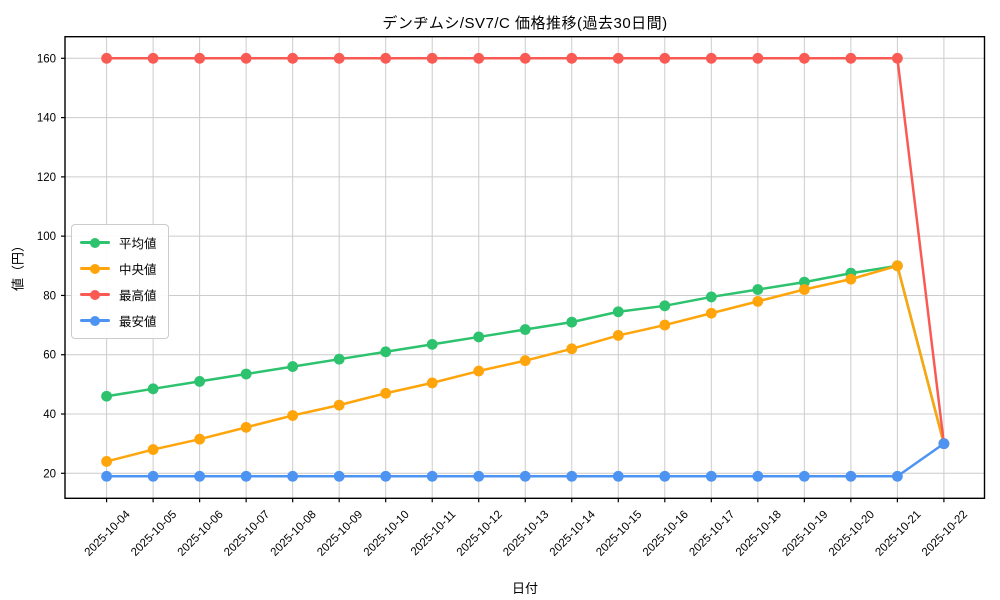  I want to click on legend-item-最高値: 最高値, so click(118, 294).